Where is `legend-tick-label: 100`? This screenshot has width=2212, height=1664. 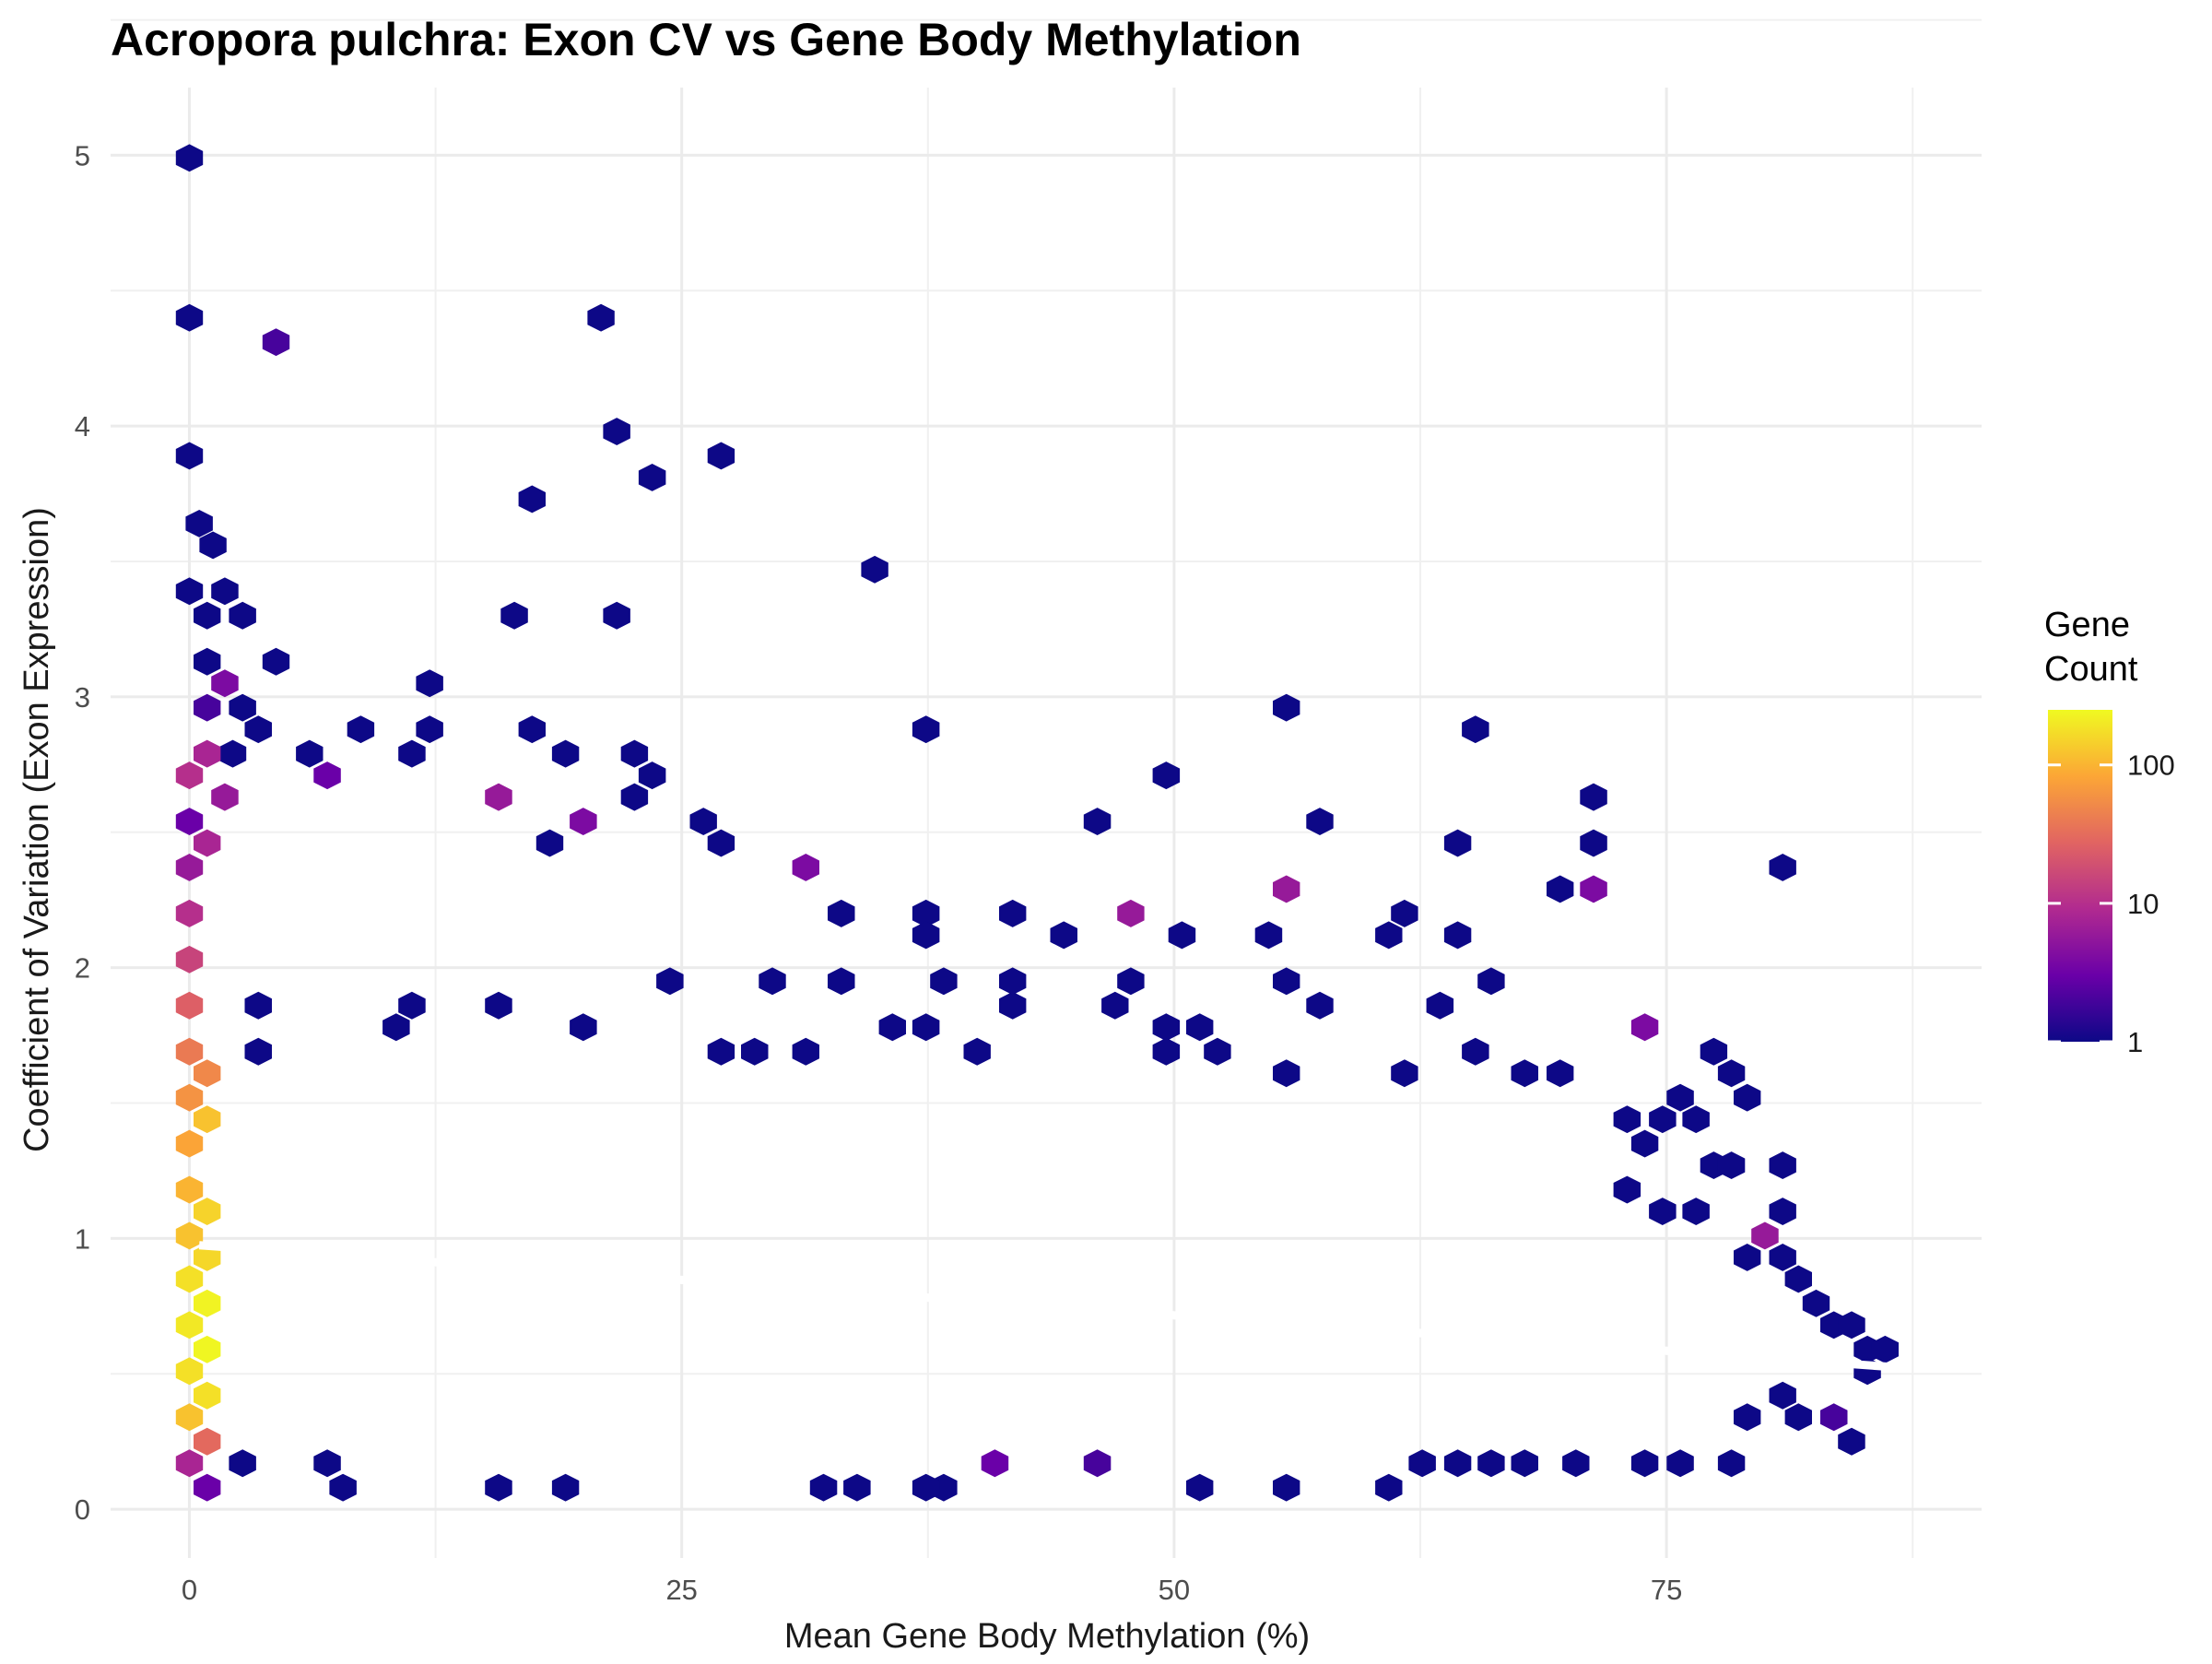 legend-tick-label: 100 is located at coordinates (2151, 765).